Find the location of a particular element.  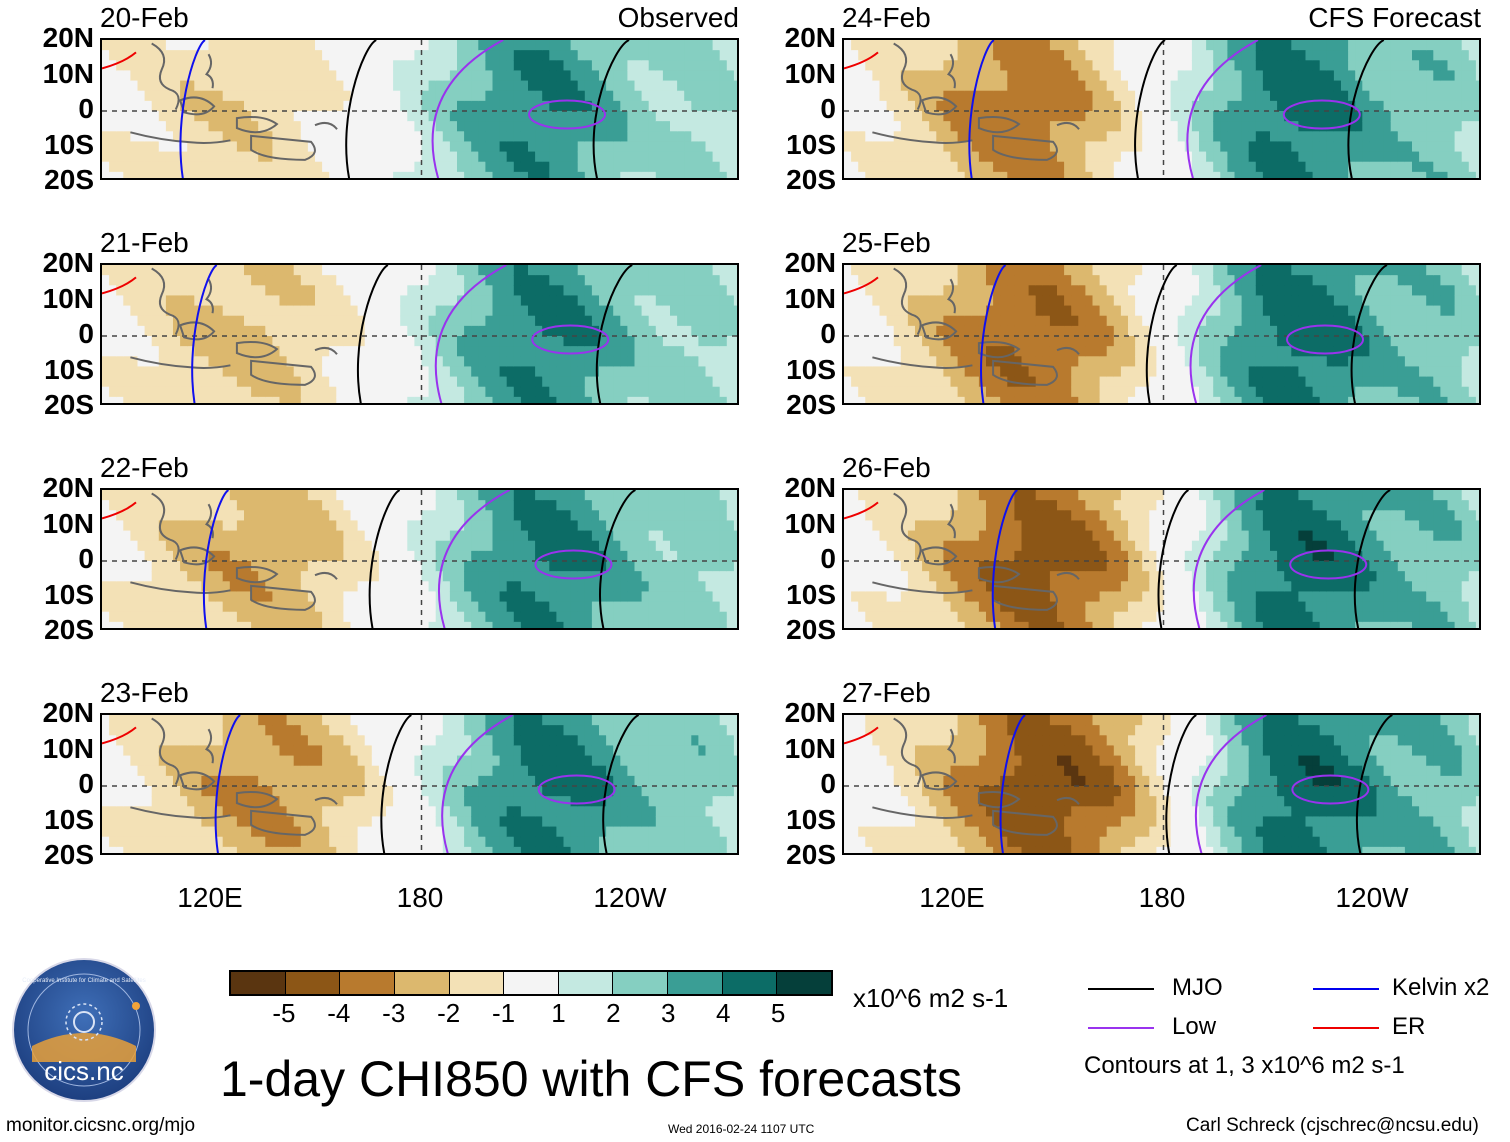

lat-tick-20n: 20N is located at coordinates (68, 262).